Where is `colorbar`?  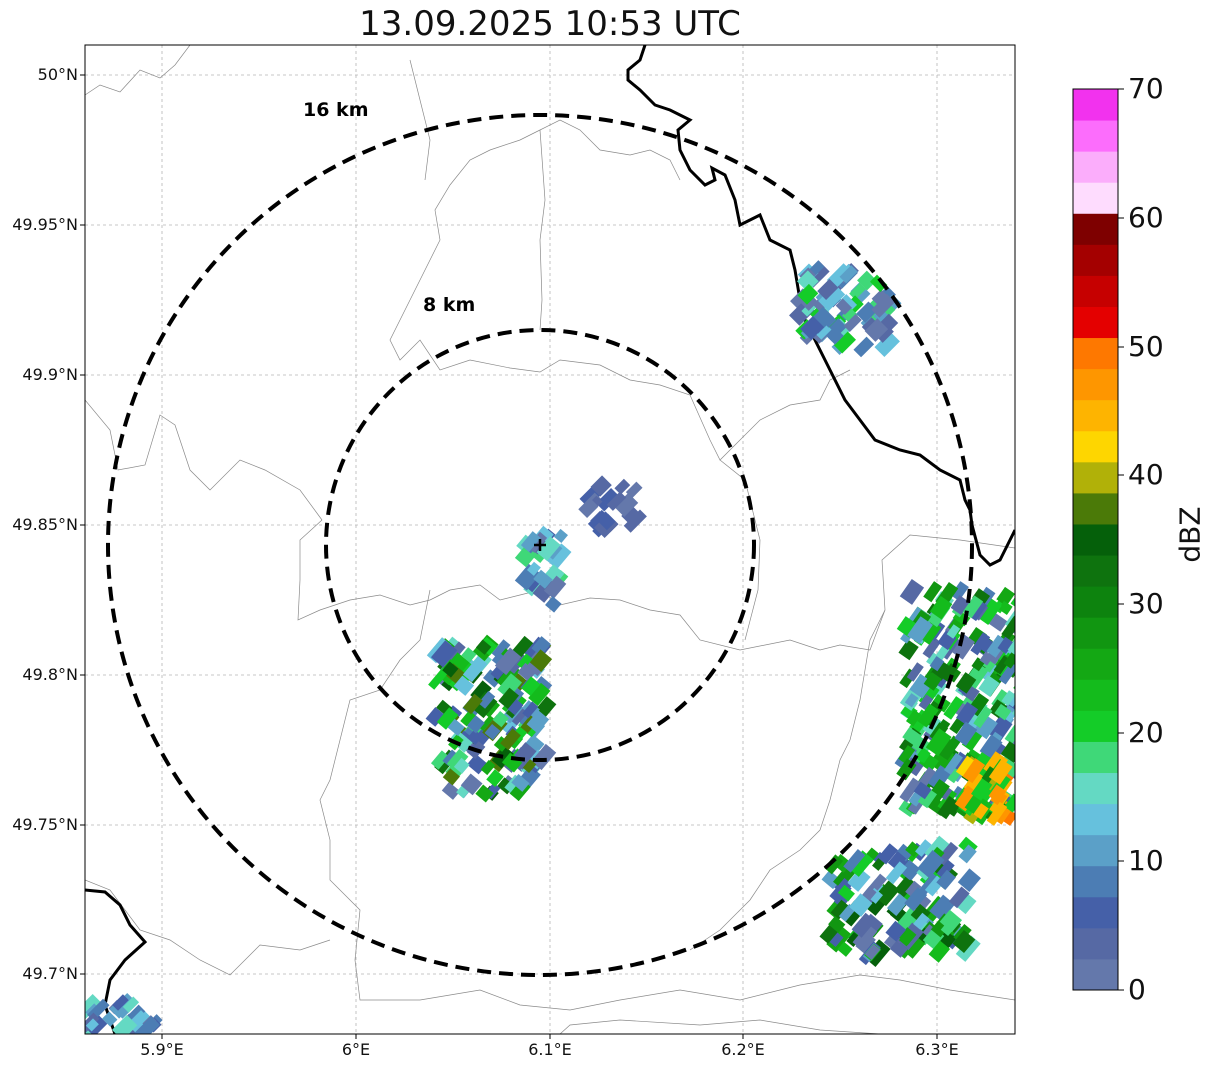 colorbar is located at coordinates (1095, 540).